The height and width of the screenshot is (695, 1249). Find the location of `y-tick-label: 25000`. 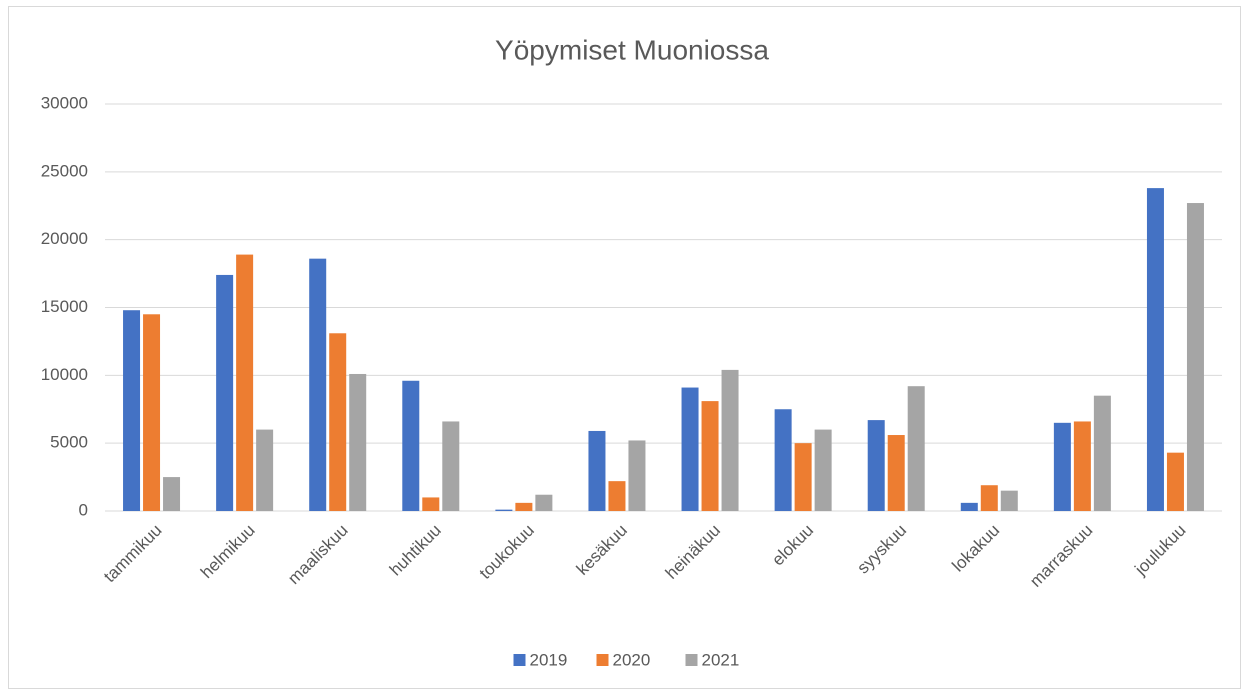

y-tick-label: 25000 is located at coordinates (64, 170).